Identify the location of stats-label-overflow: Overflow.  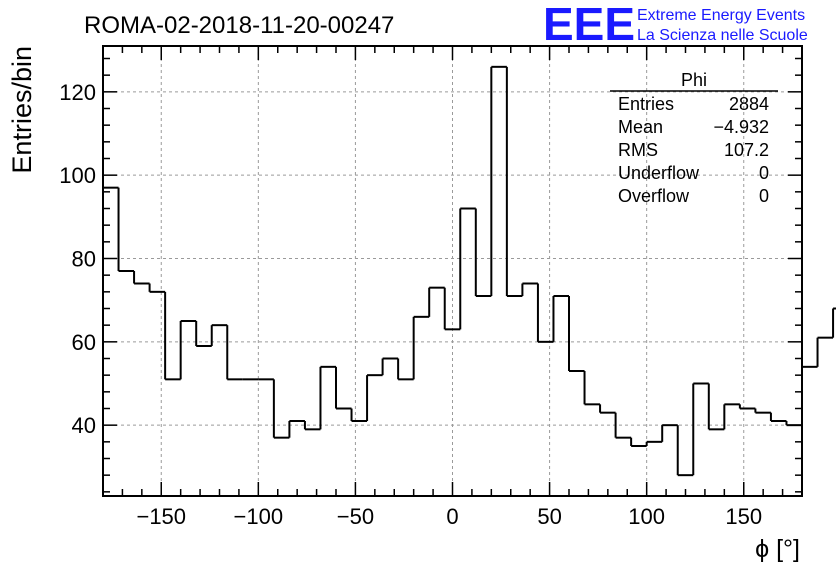
(654, 196).